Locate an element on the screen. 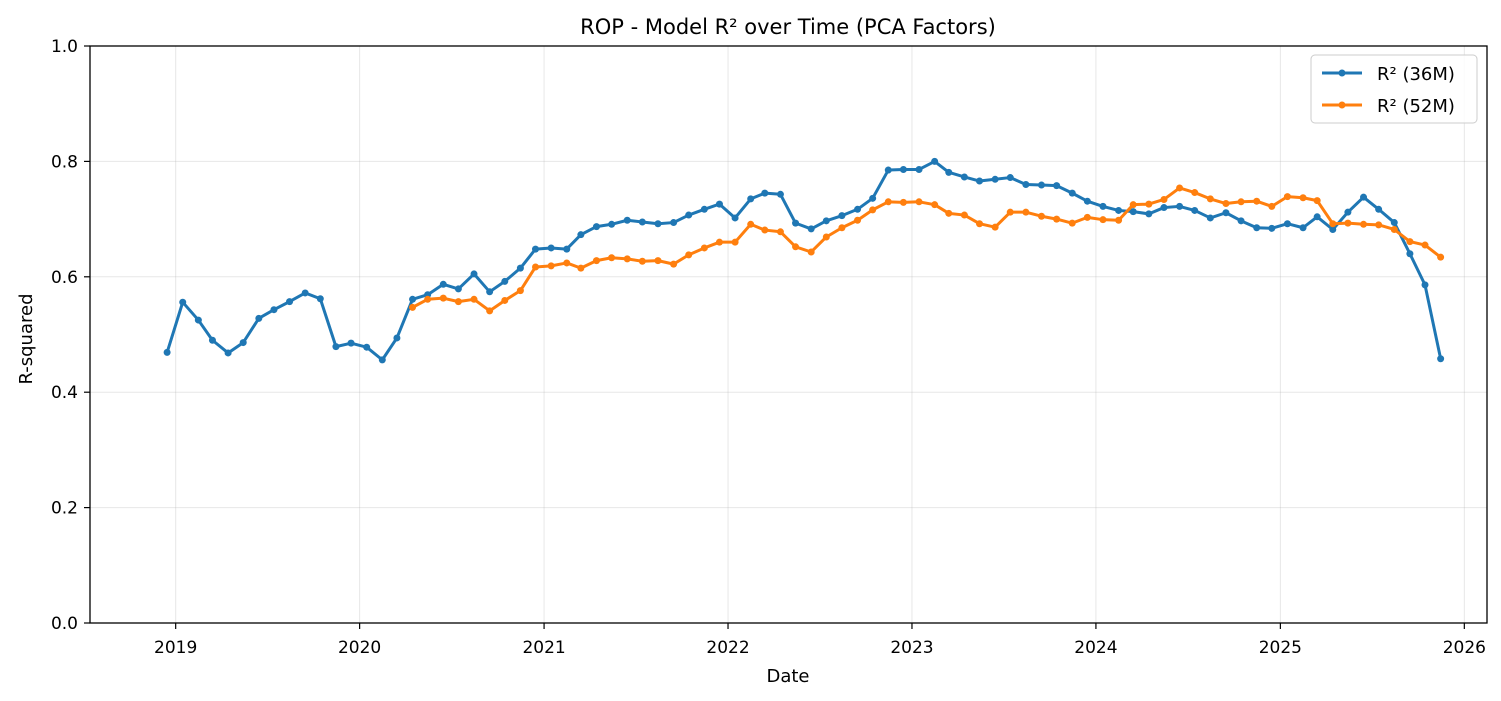 The image size is (1501, 701). y-tick-label: 0.2 is located at coordinates (64, 509).